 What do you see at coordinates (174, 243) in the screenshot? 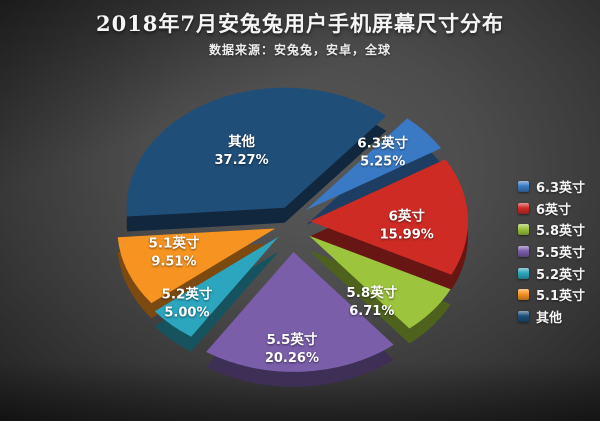
I see `slice-label-name: 5.1英寸` at bounding box center [174, 243].